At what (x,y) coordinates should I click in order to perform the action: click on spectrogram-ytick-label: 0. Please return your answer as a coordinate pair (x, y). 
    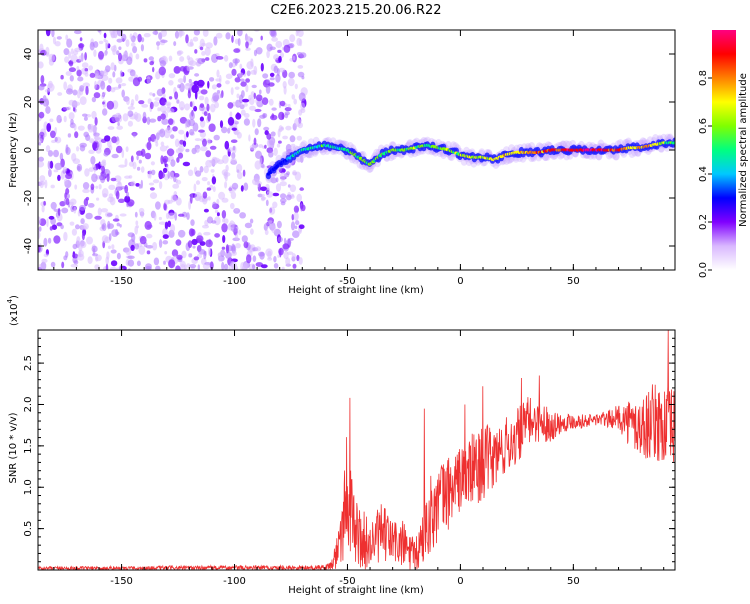
    Looking at the image, I should click on (28, 150).